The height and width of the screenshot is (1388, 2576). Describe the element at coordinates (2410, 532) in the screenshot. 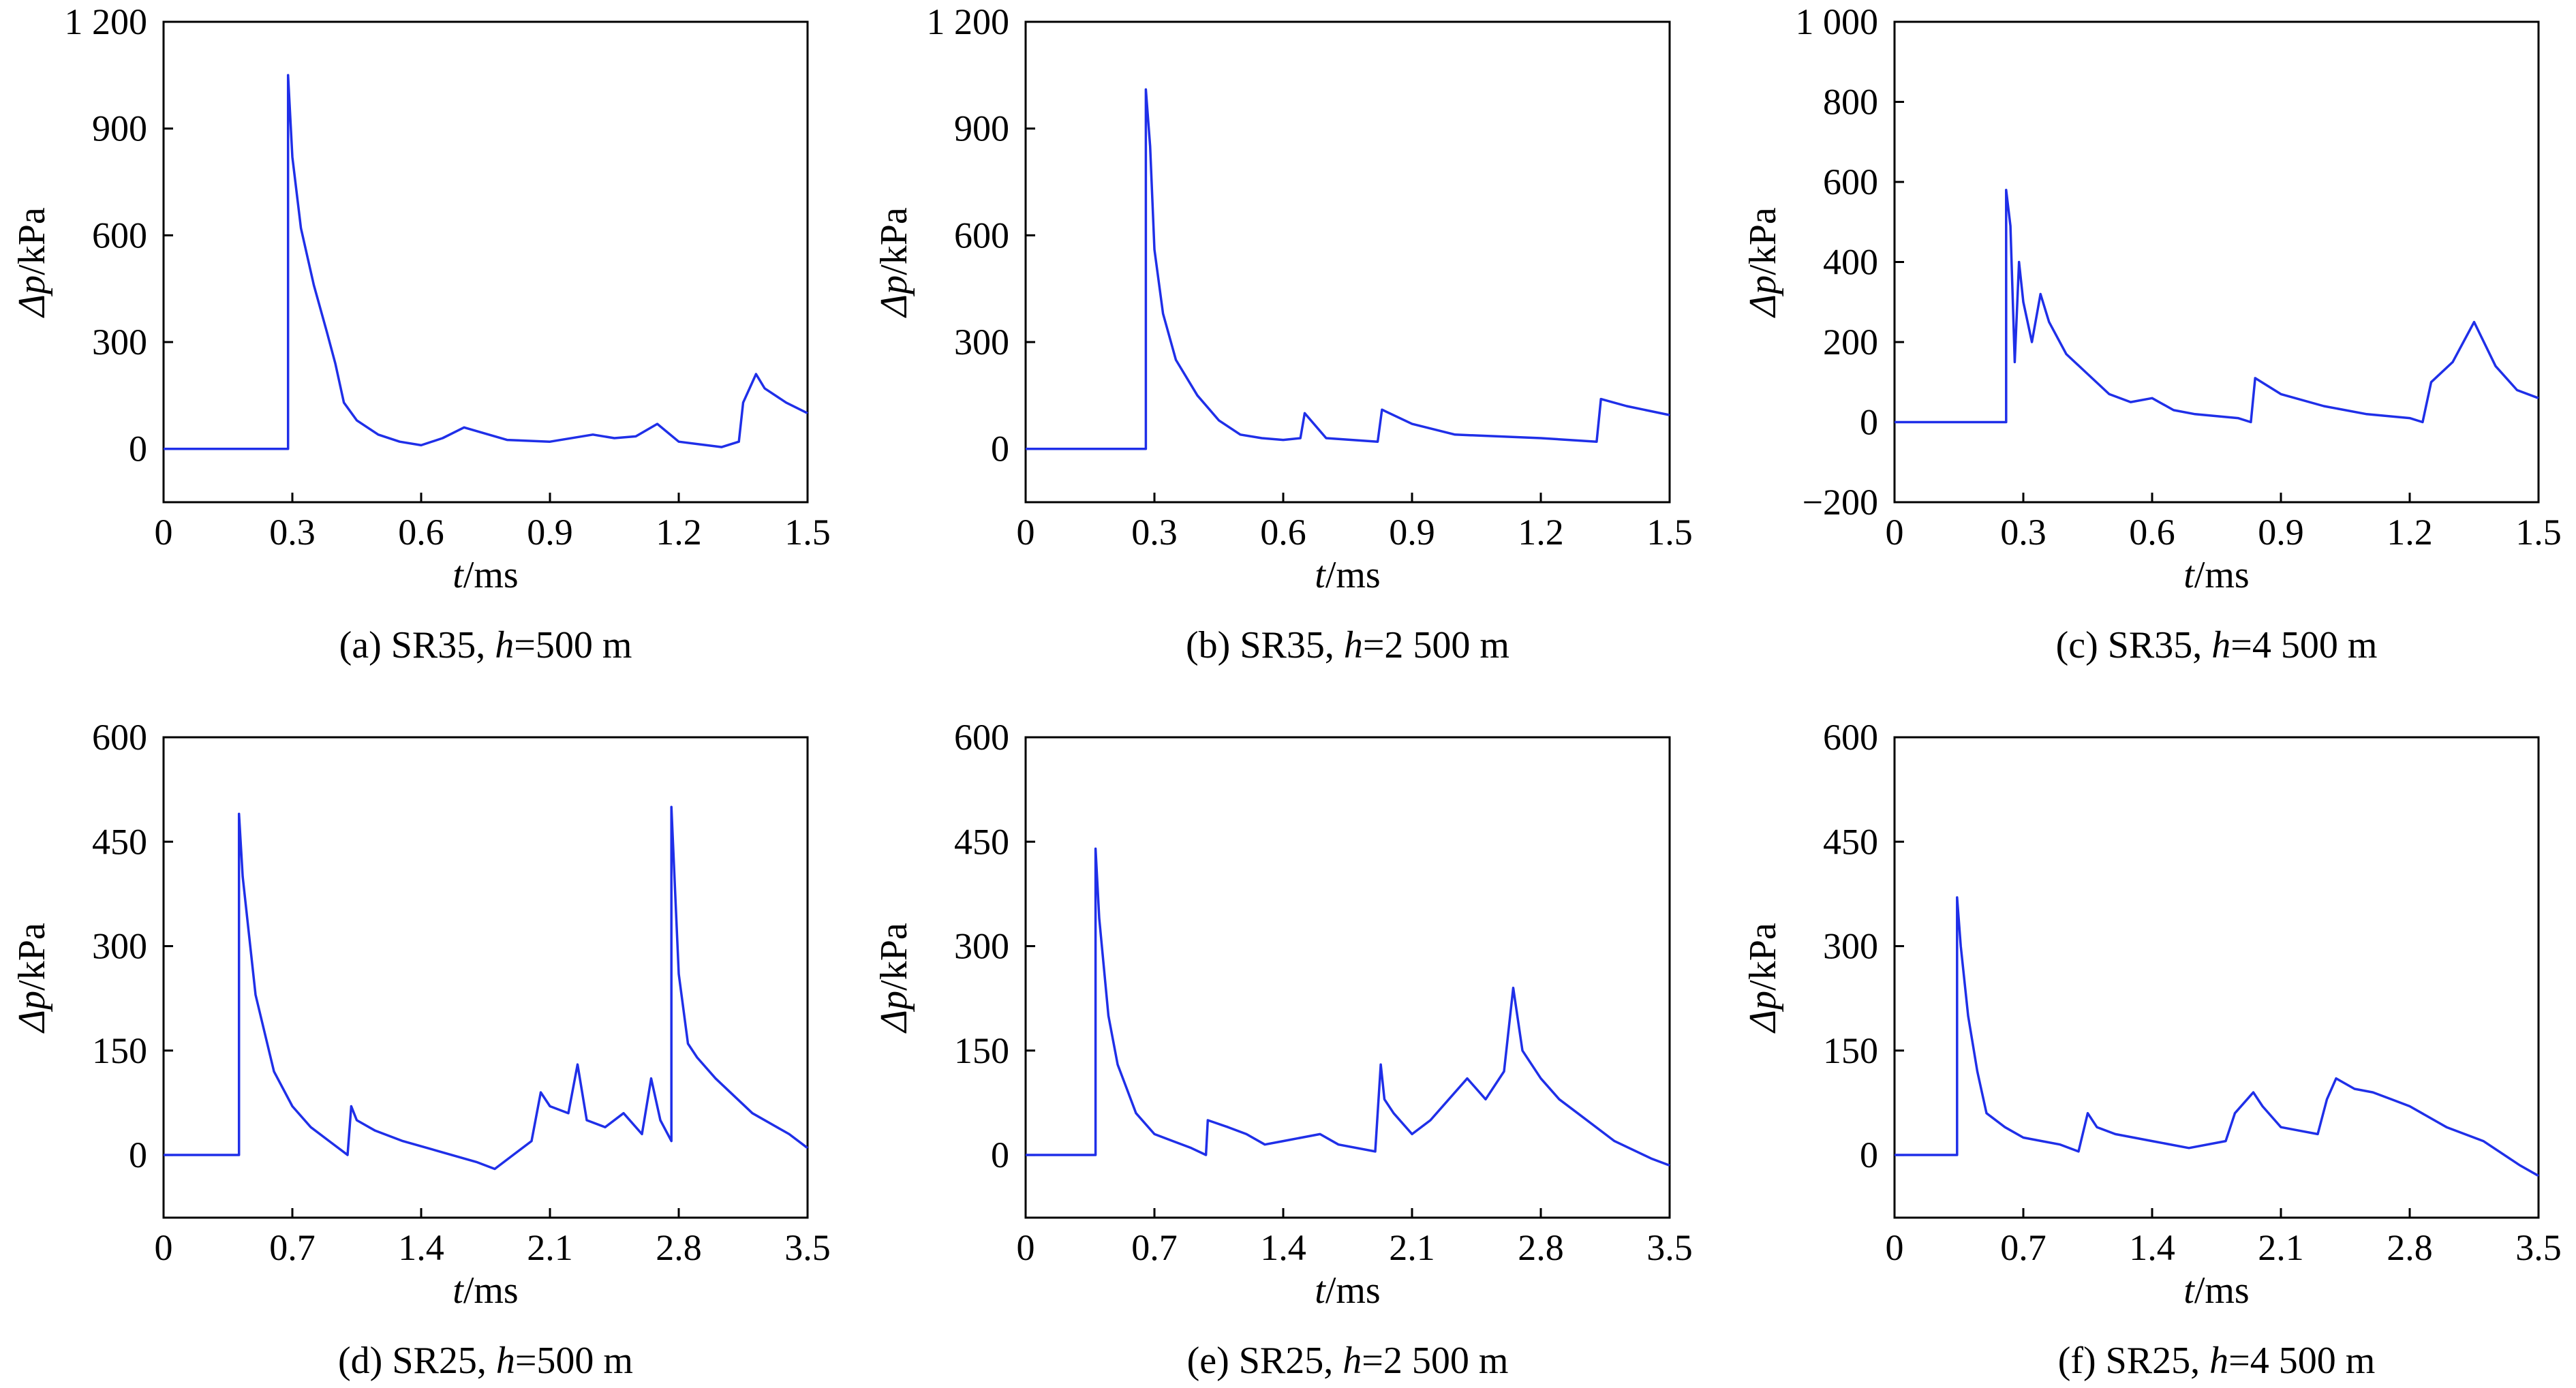

I see `x-tick-label: 1.2` at that location.